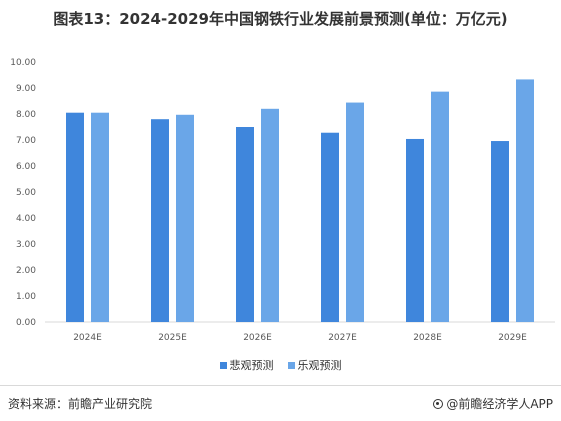 This screenshot has height=421, width=561. I want to click on y-tick-label: 6.00, so click(26, 167).